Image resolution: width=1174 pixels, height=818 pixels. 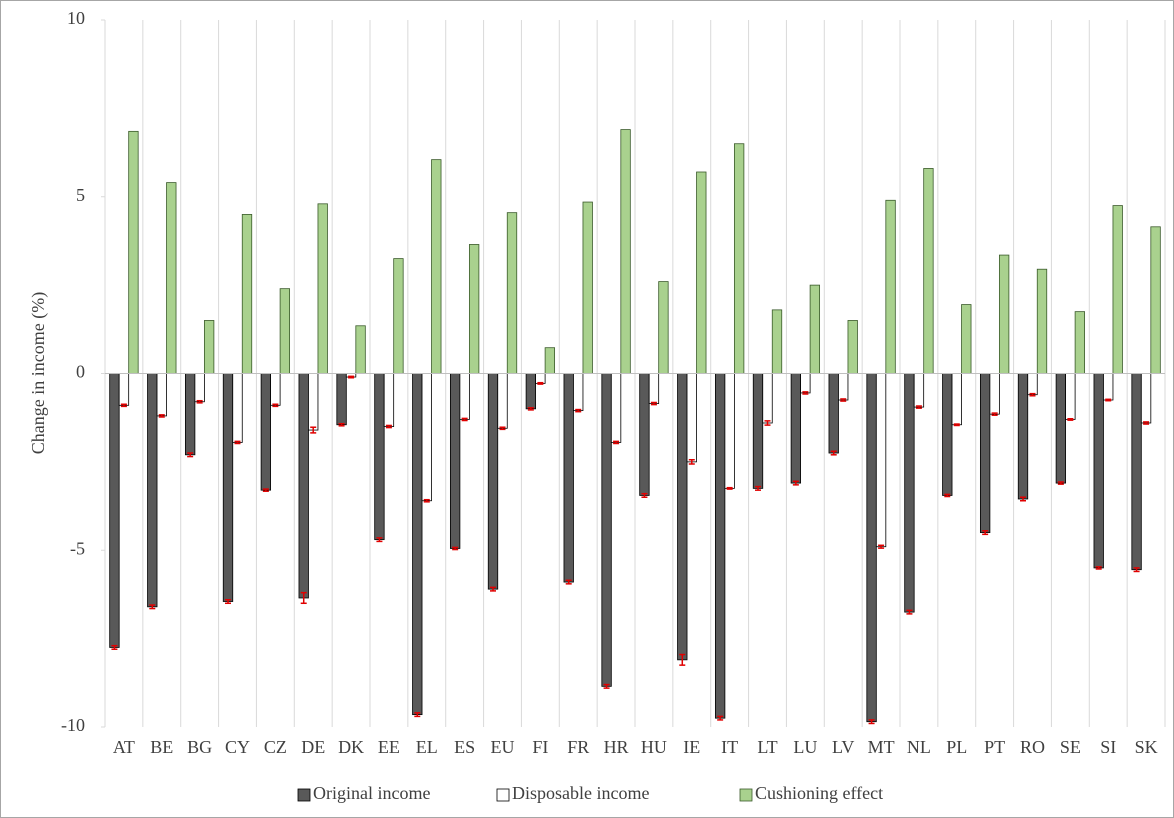 What do you see at coordinates (805, 747) in the screenshot?
I see `x-tick-label: LU` at bounding box center [805, 747].